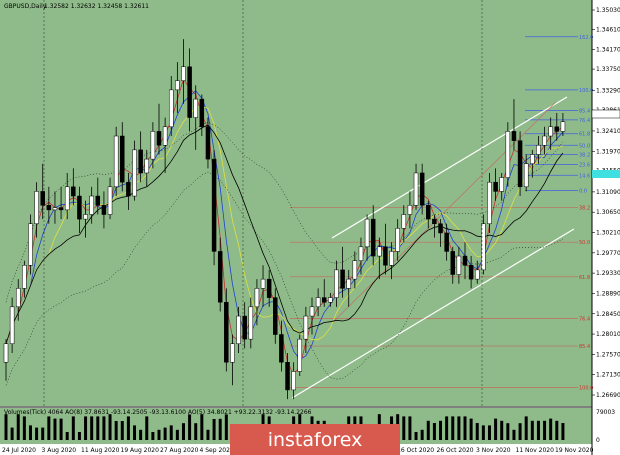 The image size is (620, 455). What do you see at coordinates (608, 131) in the screenshot?
I see `price-axis-label: 1.32410` at bounding box center [608, 131].